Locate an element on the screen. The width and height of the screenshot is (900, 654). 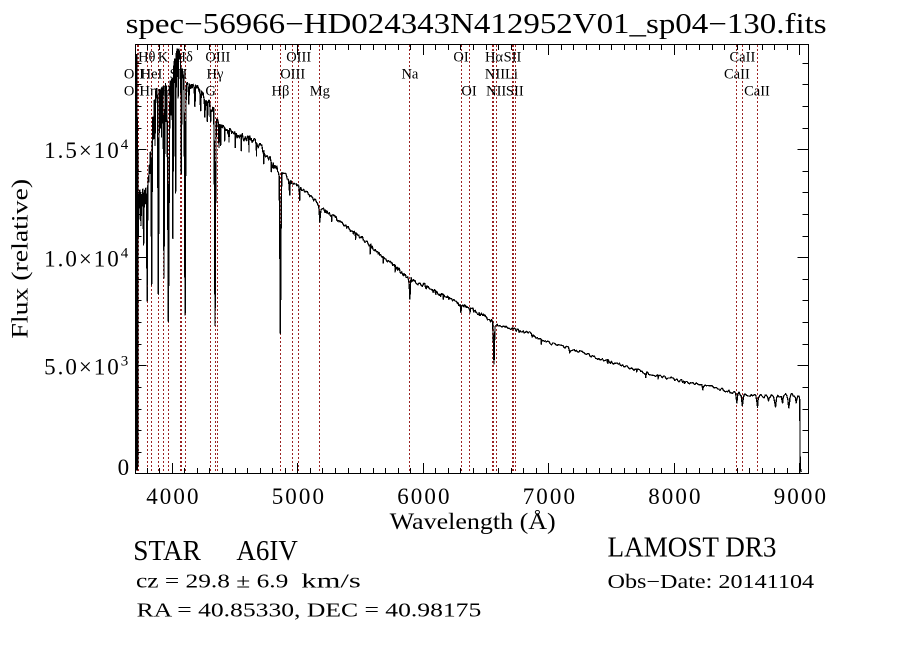
svg-text: LAMOST DR3 is located at coordinates (692, 548).